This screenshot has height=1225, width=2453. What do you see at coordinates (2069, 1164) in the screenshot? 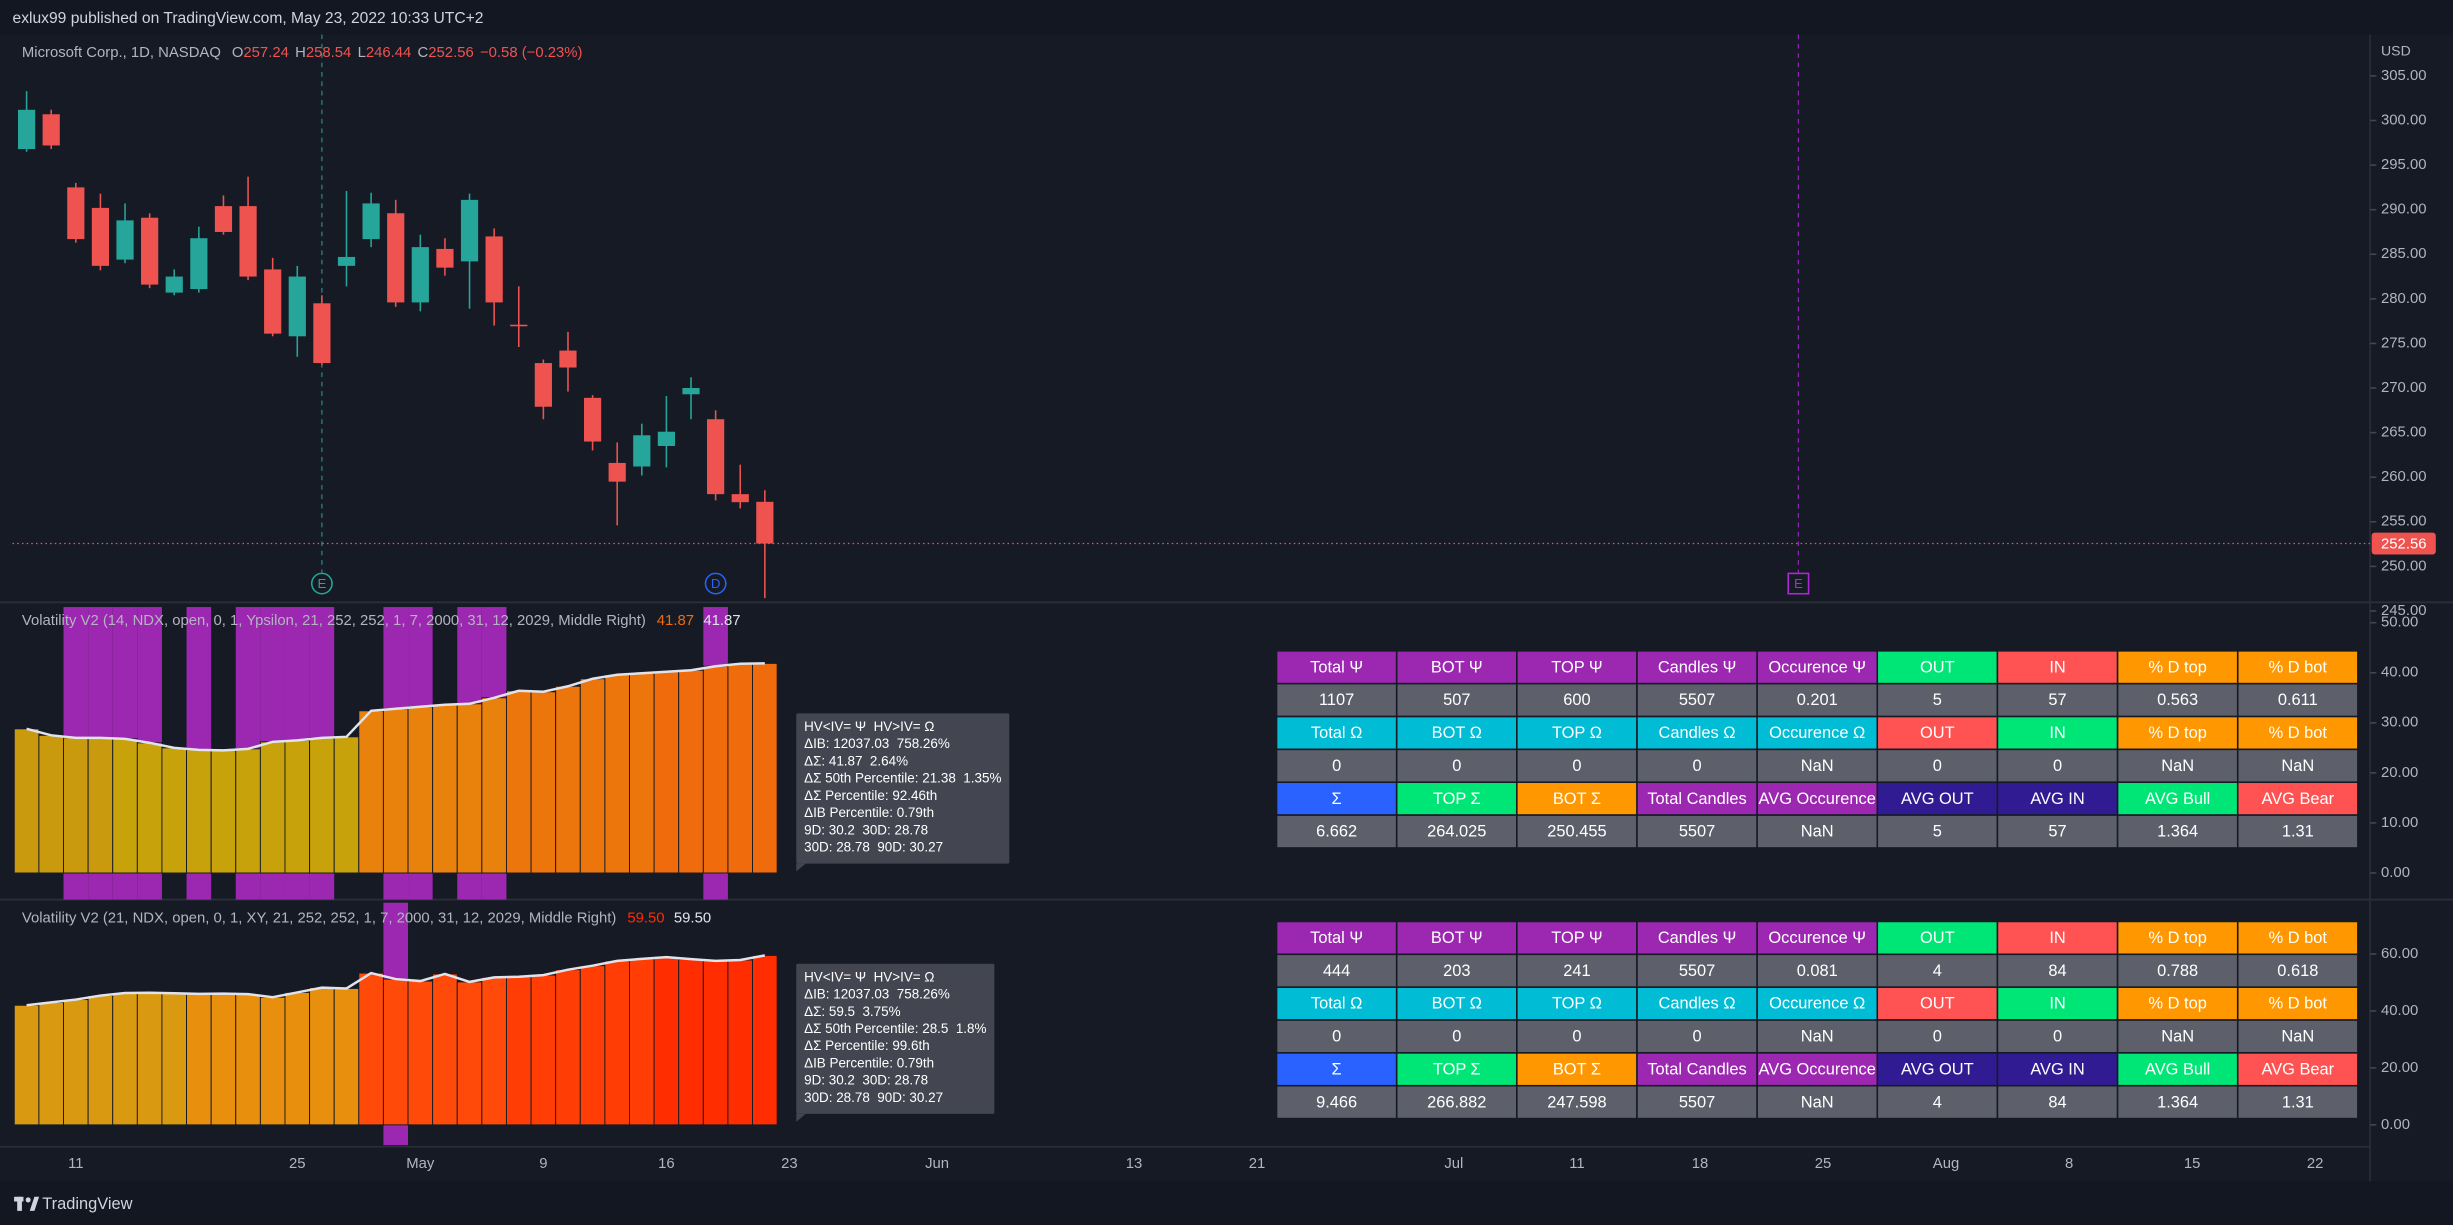
I see `x-tick-label: 8` at bounding box center [2069, 1164].